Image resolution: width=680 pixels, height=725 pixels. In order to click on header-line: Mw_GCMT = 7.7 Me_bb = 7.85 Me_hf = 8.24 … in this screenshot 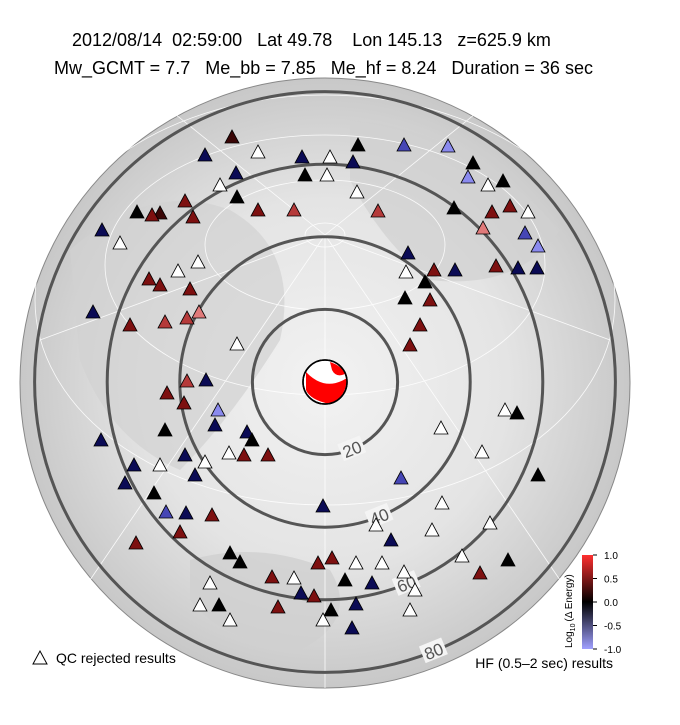, I will do `click(323, 68)`.